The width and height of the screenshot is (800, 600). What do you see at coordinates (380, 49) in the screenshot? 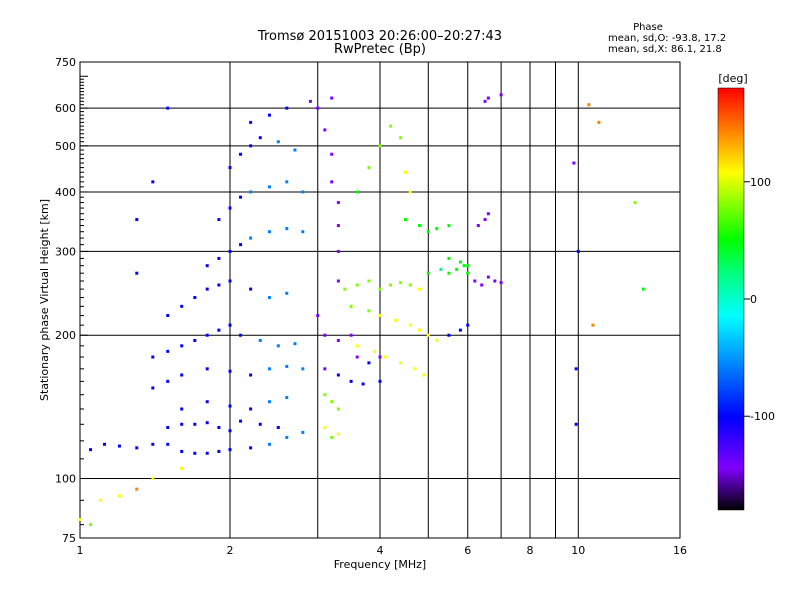
I see `chart-subtitle: RwPretec (Bp)` at bounding box center [380, 49].